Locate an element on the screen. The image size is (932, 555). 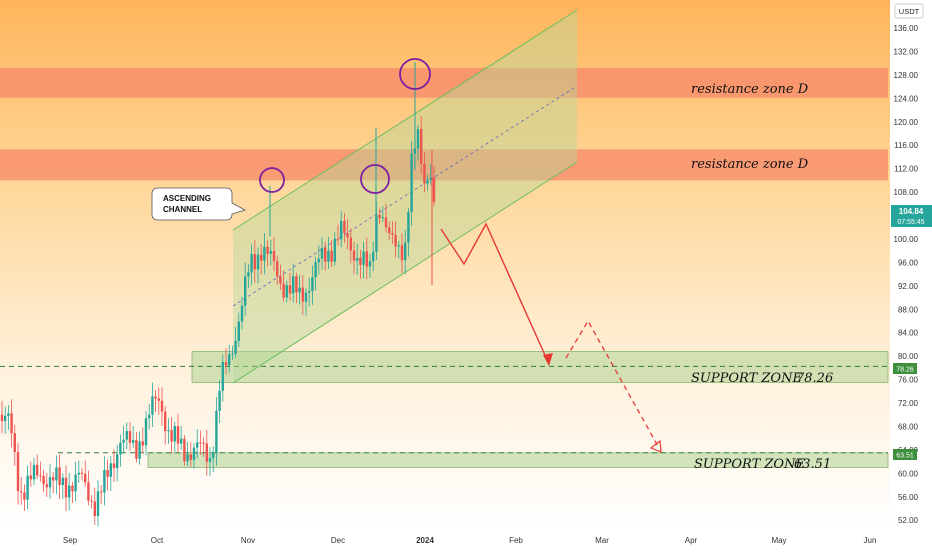
highlight-circle is located at coordinates (375, 179).